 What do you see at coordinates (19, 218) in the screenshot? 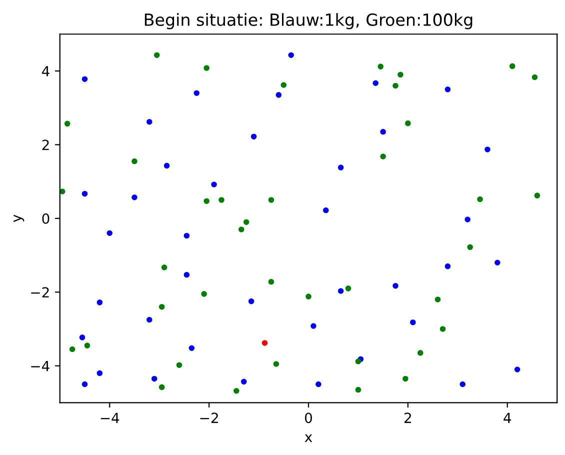
I see `y-axis-title: y` at bounding box center [19, 218].